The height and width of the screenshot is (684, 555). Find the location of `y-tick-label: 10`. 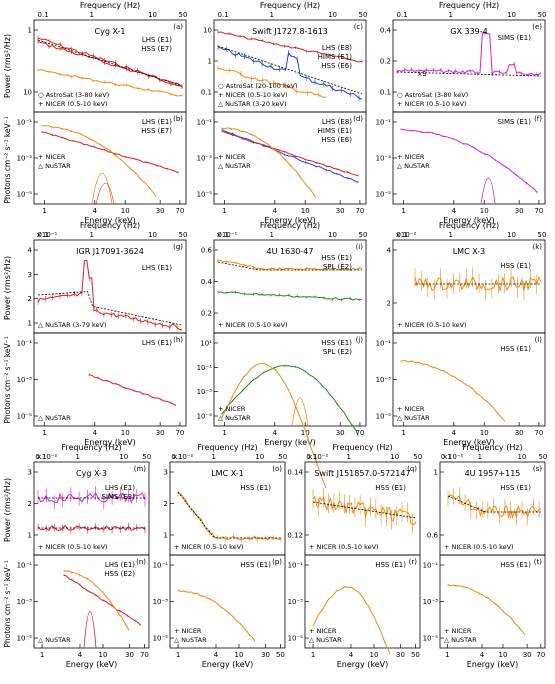

y-tick-label: 10 is located at coordinates (207, 31).